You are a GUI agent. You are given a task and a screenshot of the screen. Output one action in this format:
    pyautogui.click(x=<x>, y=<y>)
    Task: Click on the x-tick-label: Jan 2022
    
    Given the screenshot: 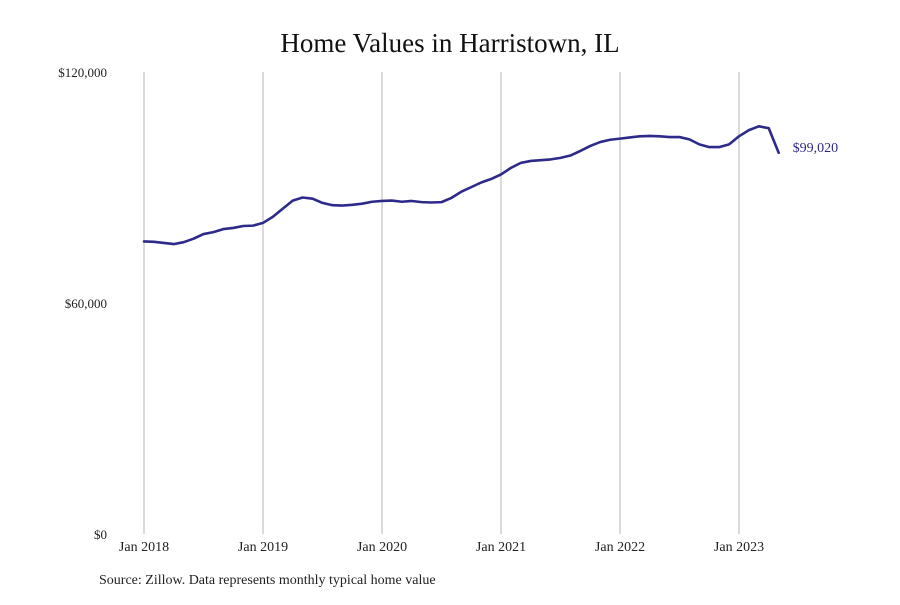 What is the action you would take?
    pyautogui.click(x=620, y=547)
    